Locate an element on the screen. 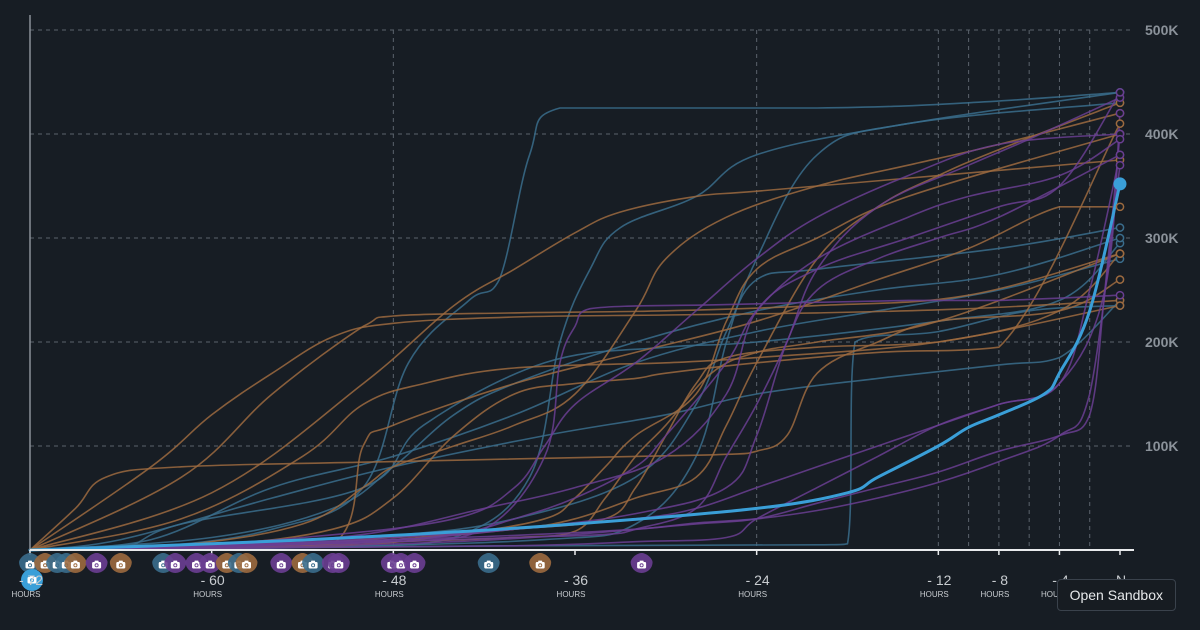  y-tick-label: 500K is located at coordinates (1161, 30).